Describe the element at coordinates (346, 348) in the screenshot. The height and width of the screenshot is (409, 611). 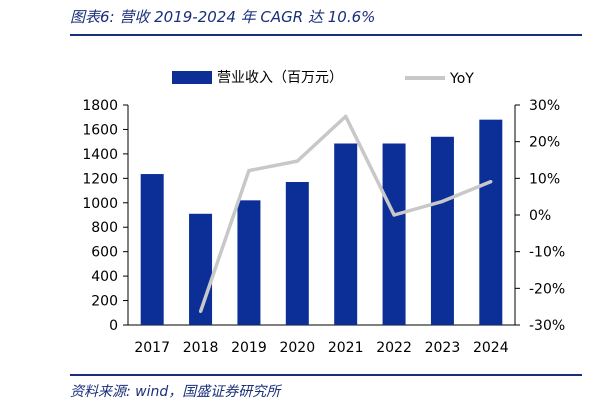
I see `x-tick-label: 2021` at that location.